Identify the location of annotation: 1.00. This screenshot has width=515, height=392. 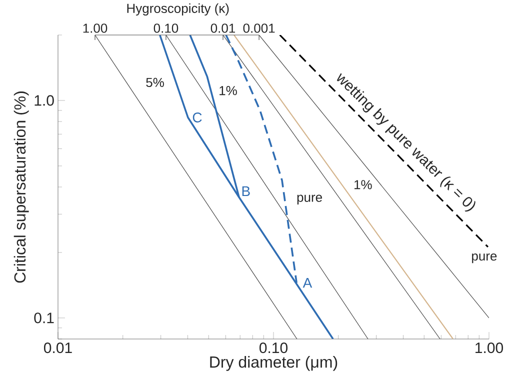
(95, 28).